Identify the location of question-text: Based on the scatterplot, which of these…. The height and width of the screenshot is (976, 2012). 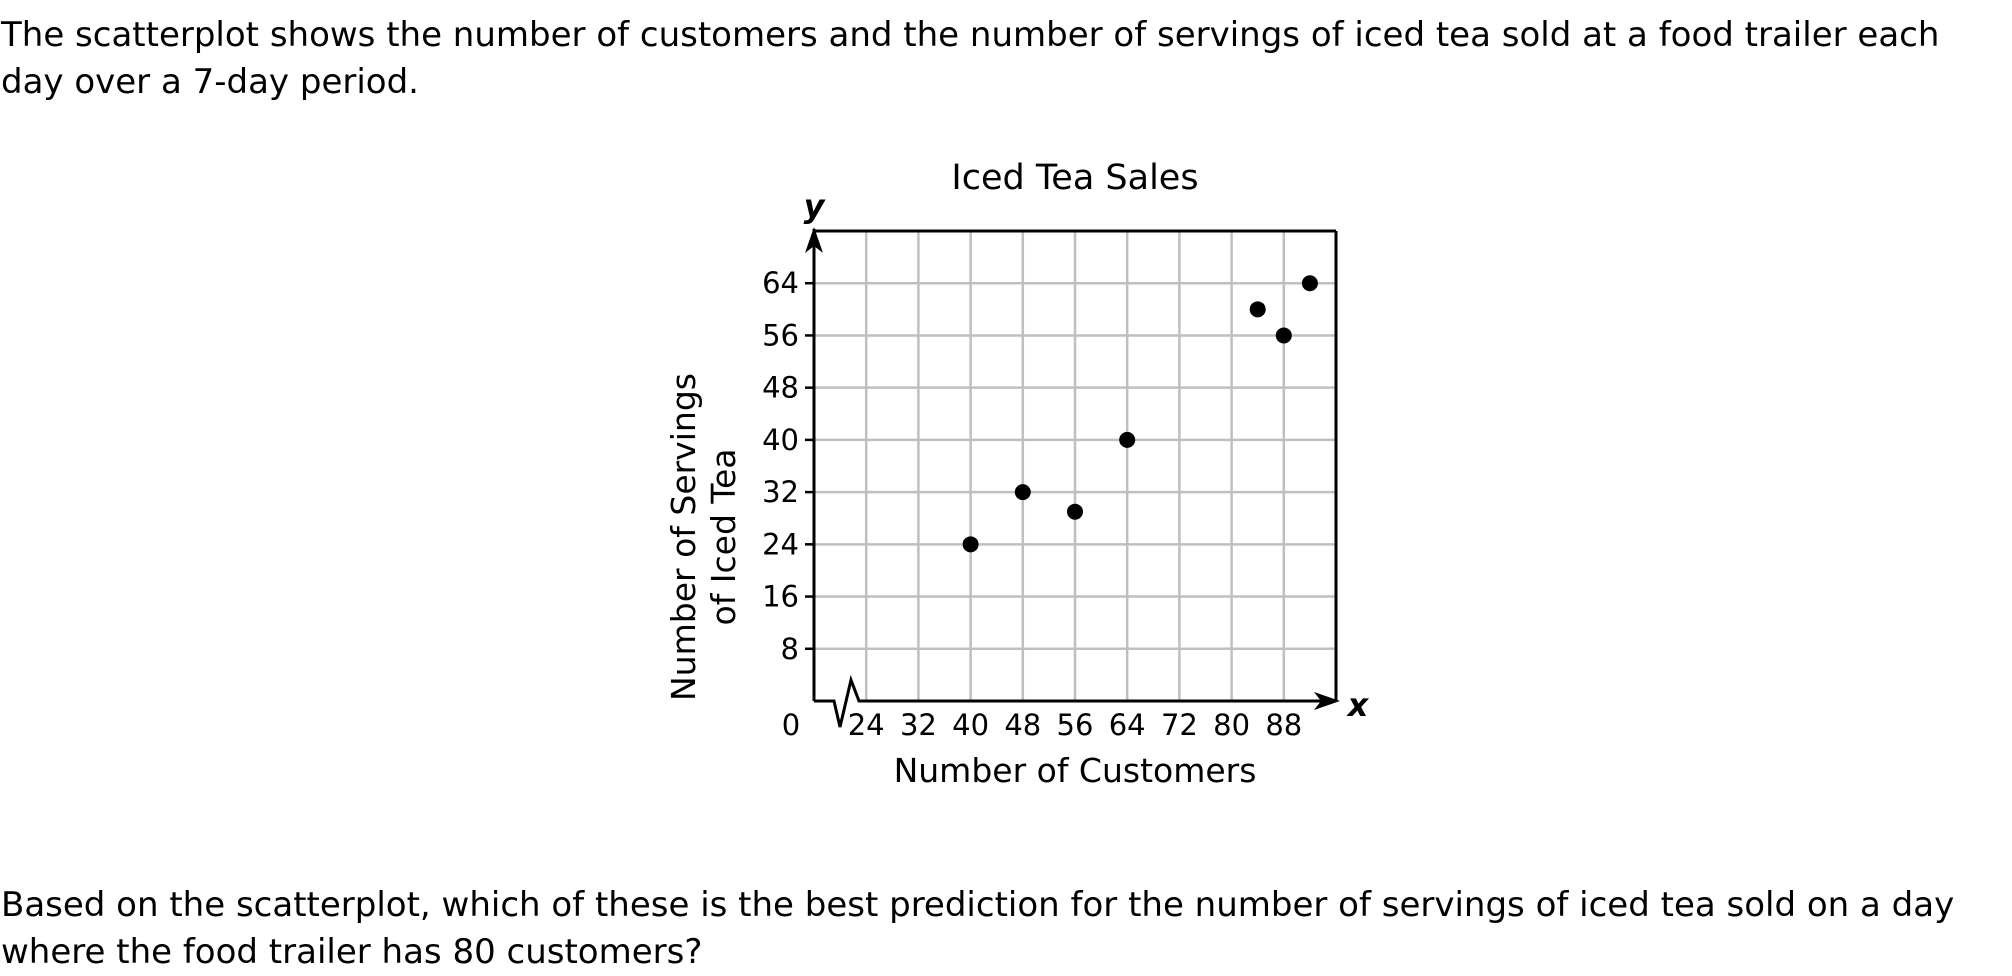
(978, 928).